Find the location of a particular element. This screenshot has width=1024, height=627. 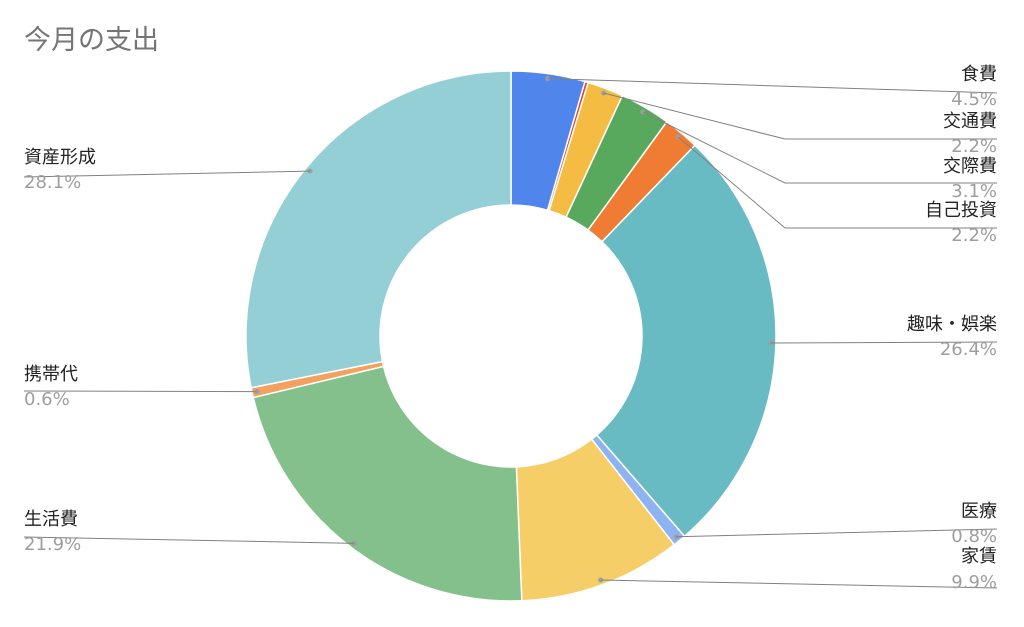

slice-percent-10: 28.1% is located at coordinates (52, 182).